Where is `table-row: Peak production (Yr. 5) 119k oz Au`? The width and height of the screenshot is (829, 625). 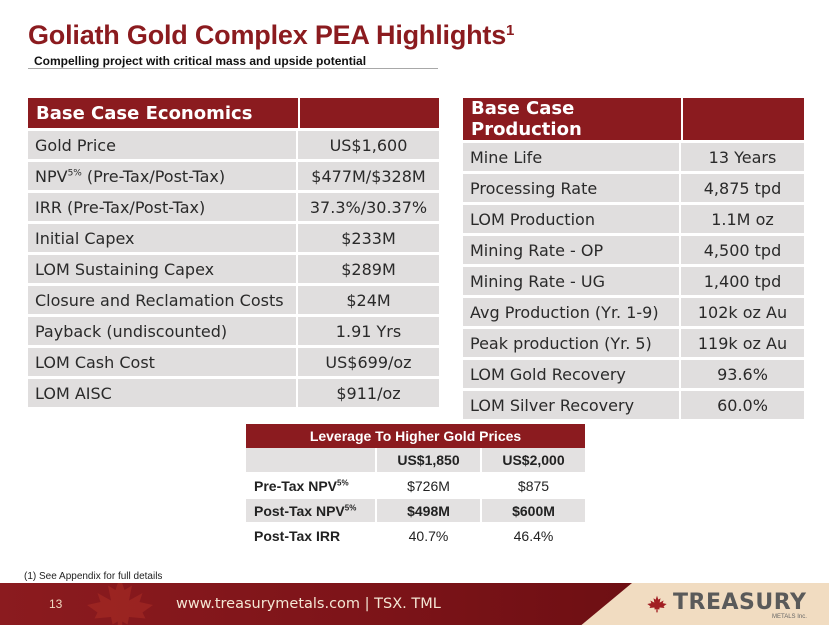
table-row: Peak production (Yr. 5) 119k oz Au is located at coordinates (633, 343).